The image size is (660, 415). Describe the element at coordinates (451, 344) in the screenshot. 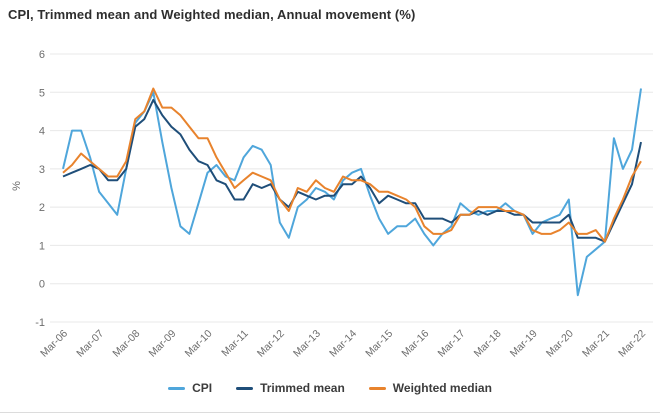

I see `x-tick-label-Mar-17: Mar-17` at that location.